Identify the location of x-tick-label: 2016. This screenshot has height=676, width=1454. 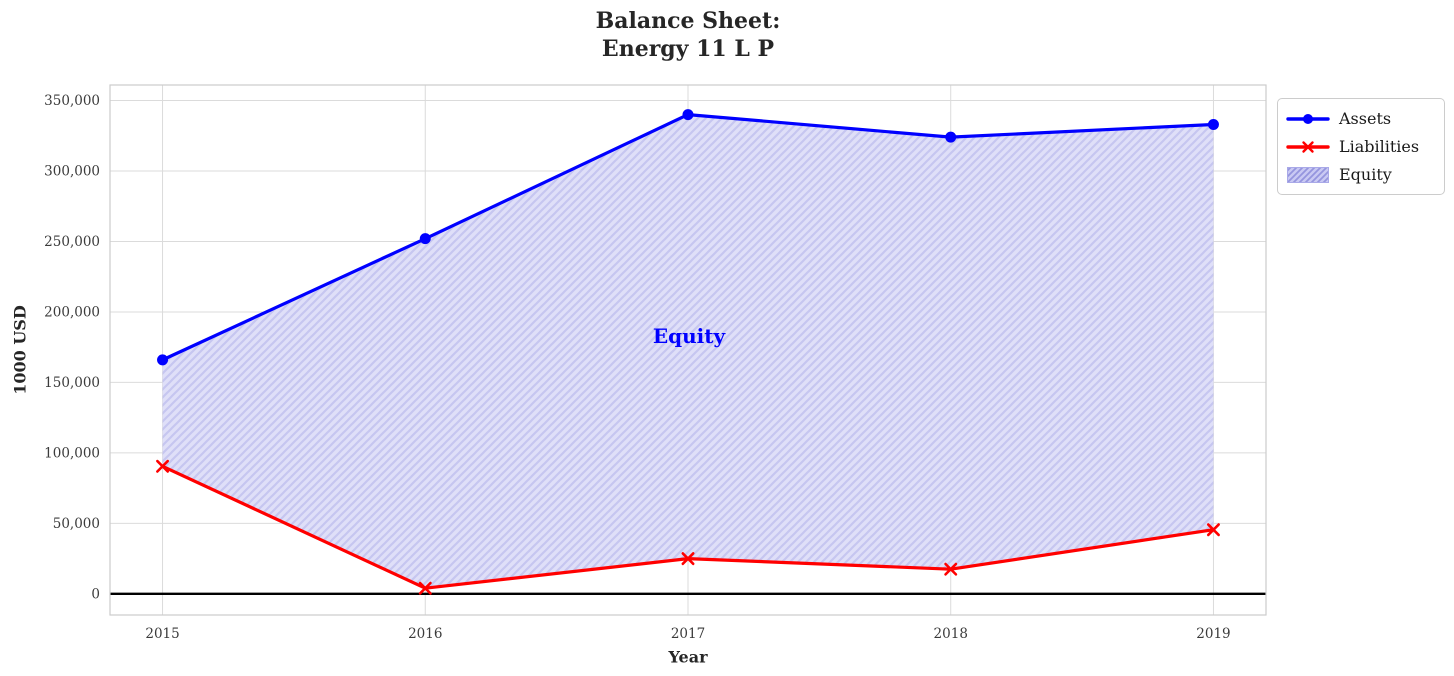
(425, 634).